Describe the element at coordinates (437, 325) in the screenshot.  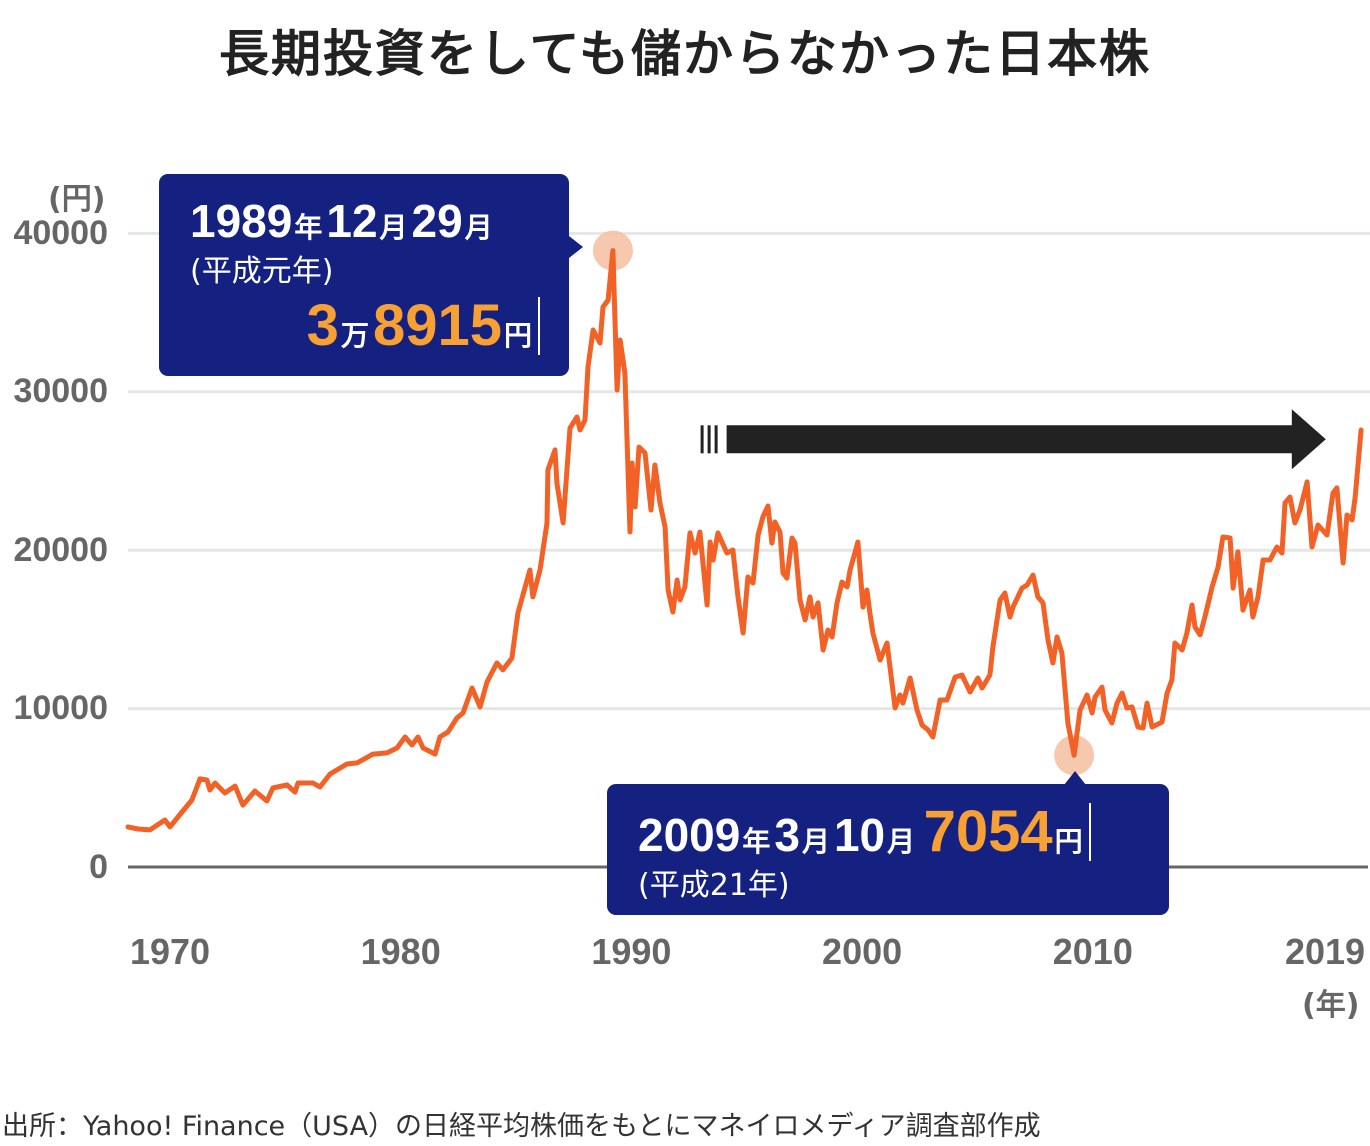
I see `peak-value-rest: 8915` at that location.